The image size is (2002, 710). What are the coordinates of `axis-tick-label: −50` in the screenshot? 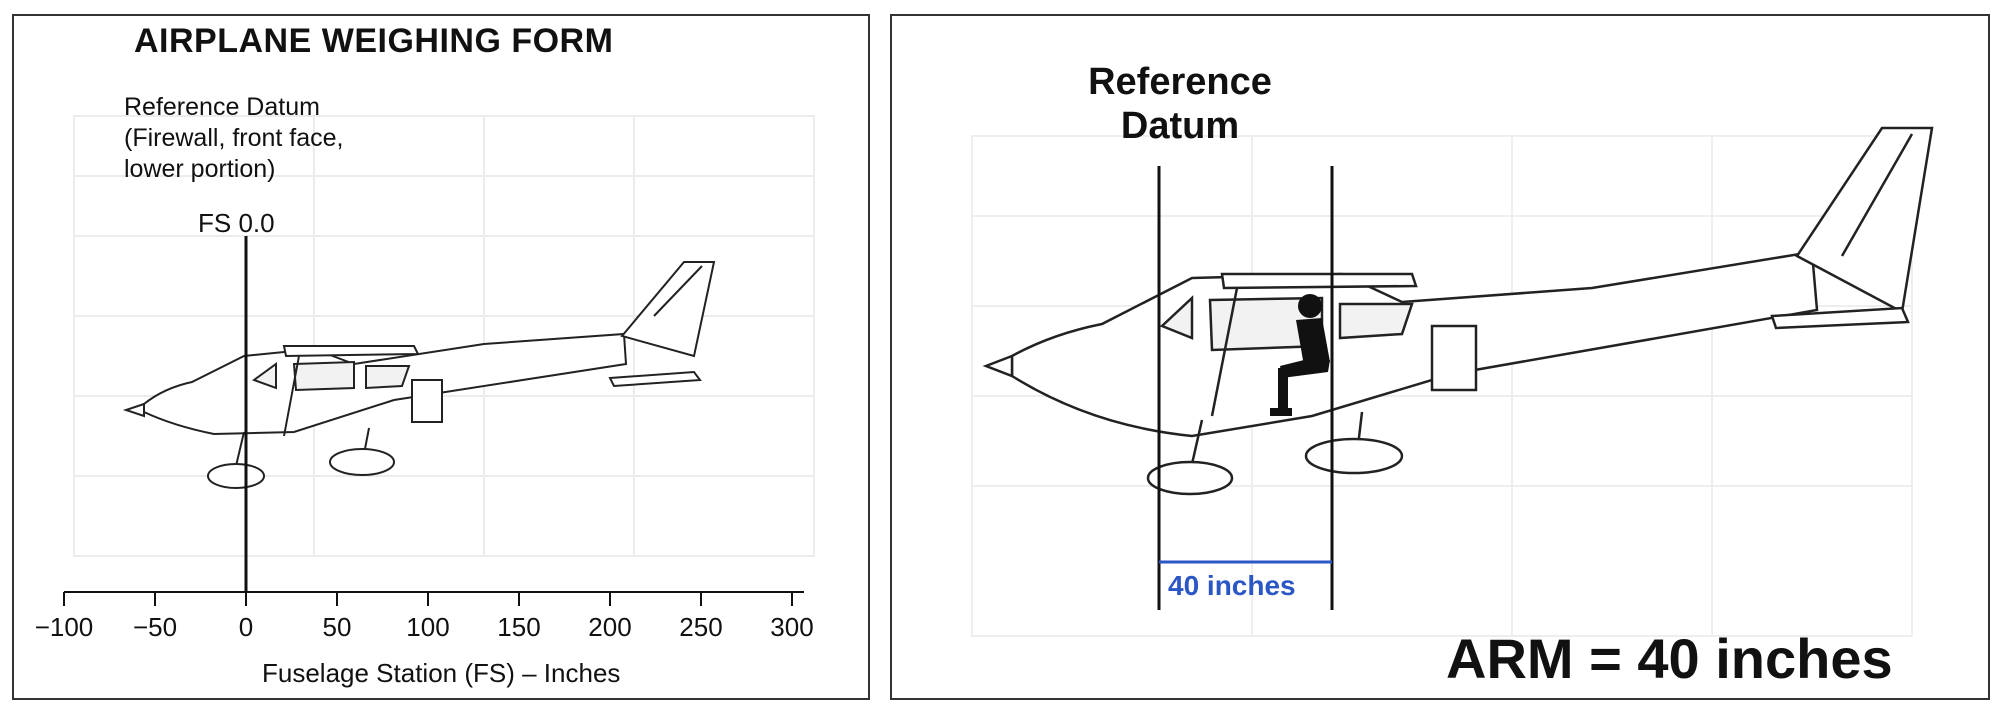 It's located at (155, 627).